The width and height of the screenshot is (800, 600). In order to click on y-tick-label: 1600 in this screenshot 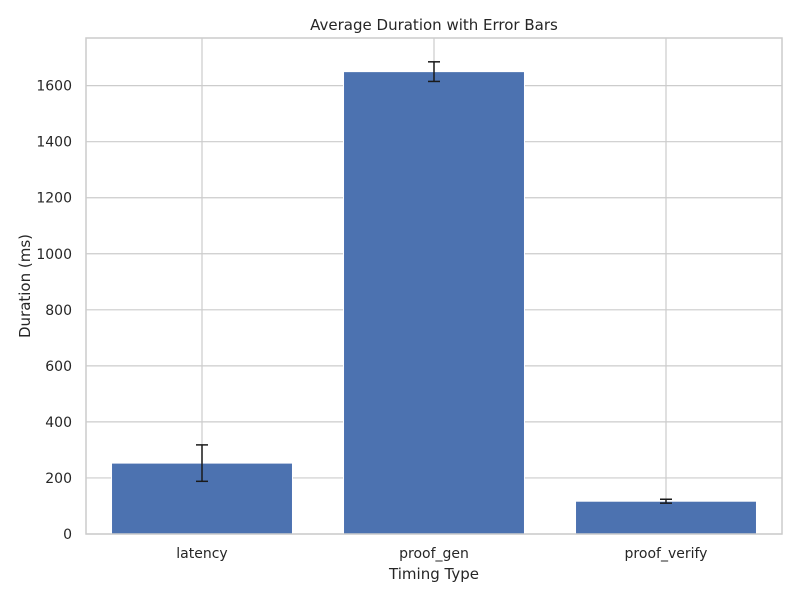, I will do `click(54, 87)`.